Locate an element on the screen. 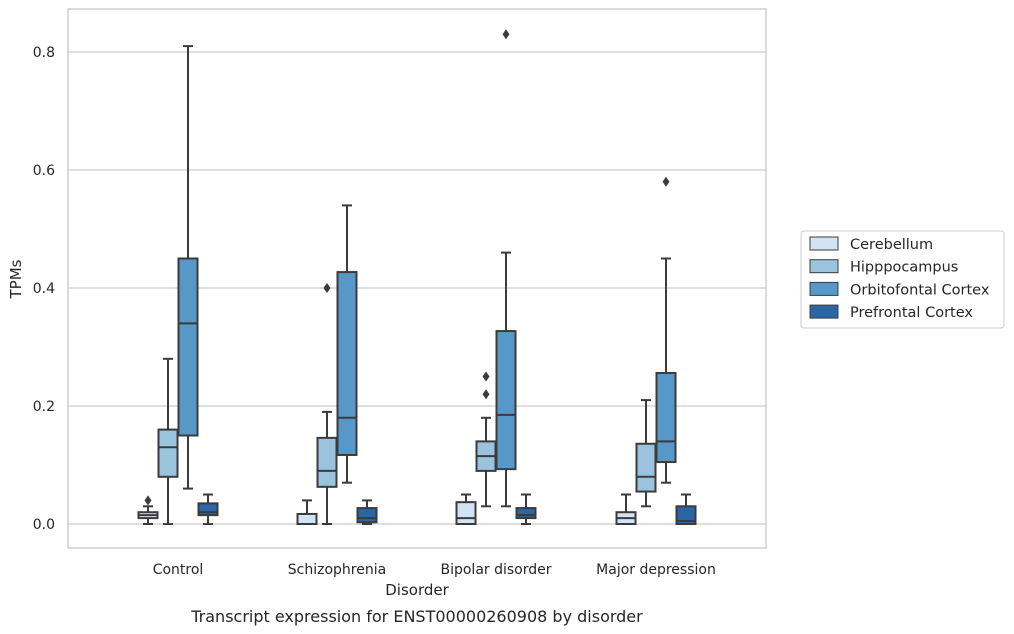  x-tick-label: Control is located at coordinates (178, 570).